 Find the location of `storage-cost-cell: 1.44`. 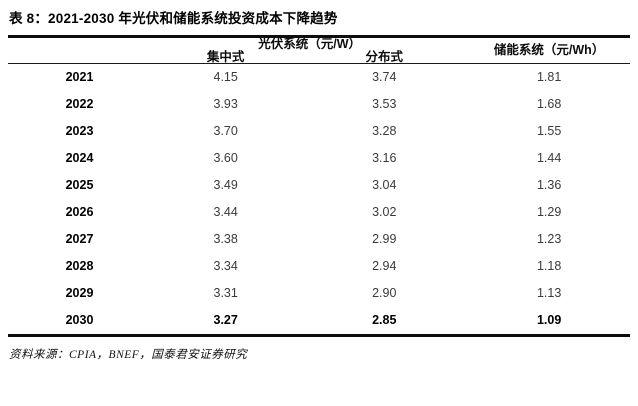

storage-cost-cell: 1.44 is located at coordinates (549, 158).